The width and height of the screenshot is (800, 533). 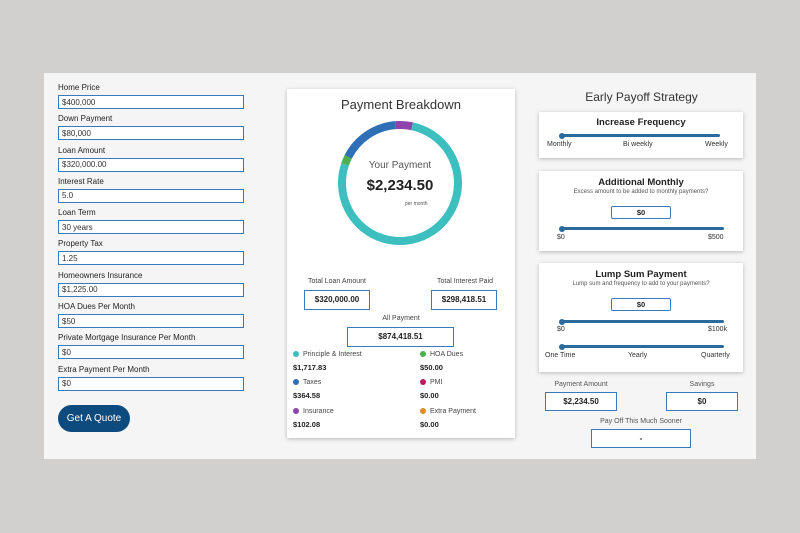 What do you see at coordinates (641, 304) in the screenshot?
I see `lump-sum-value: $0` at bounding box center [641, 304].